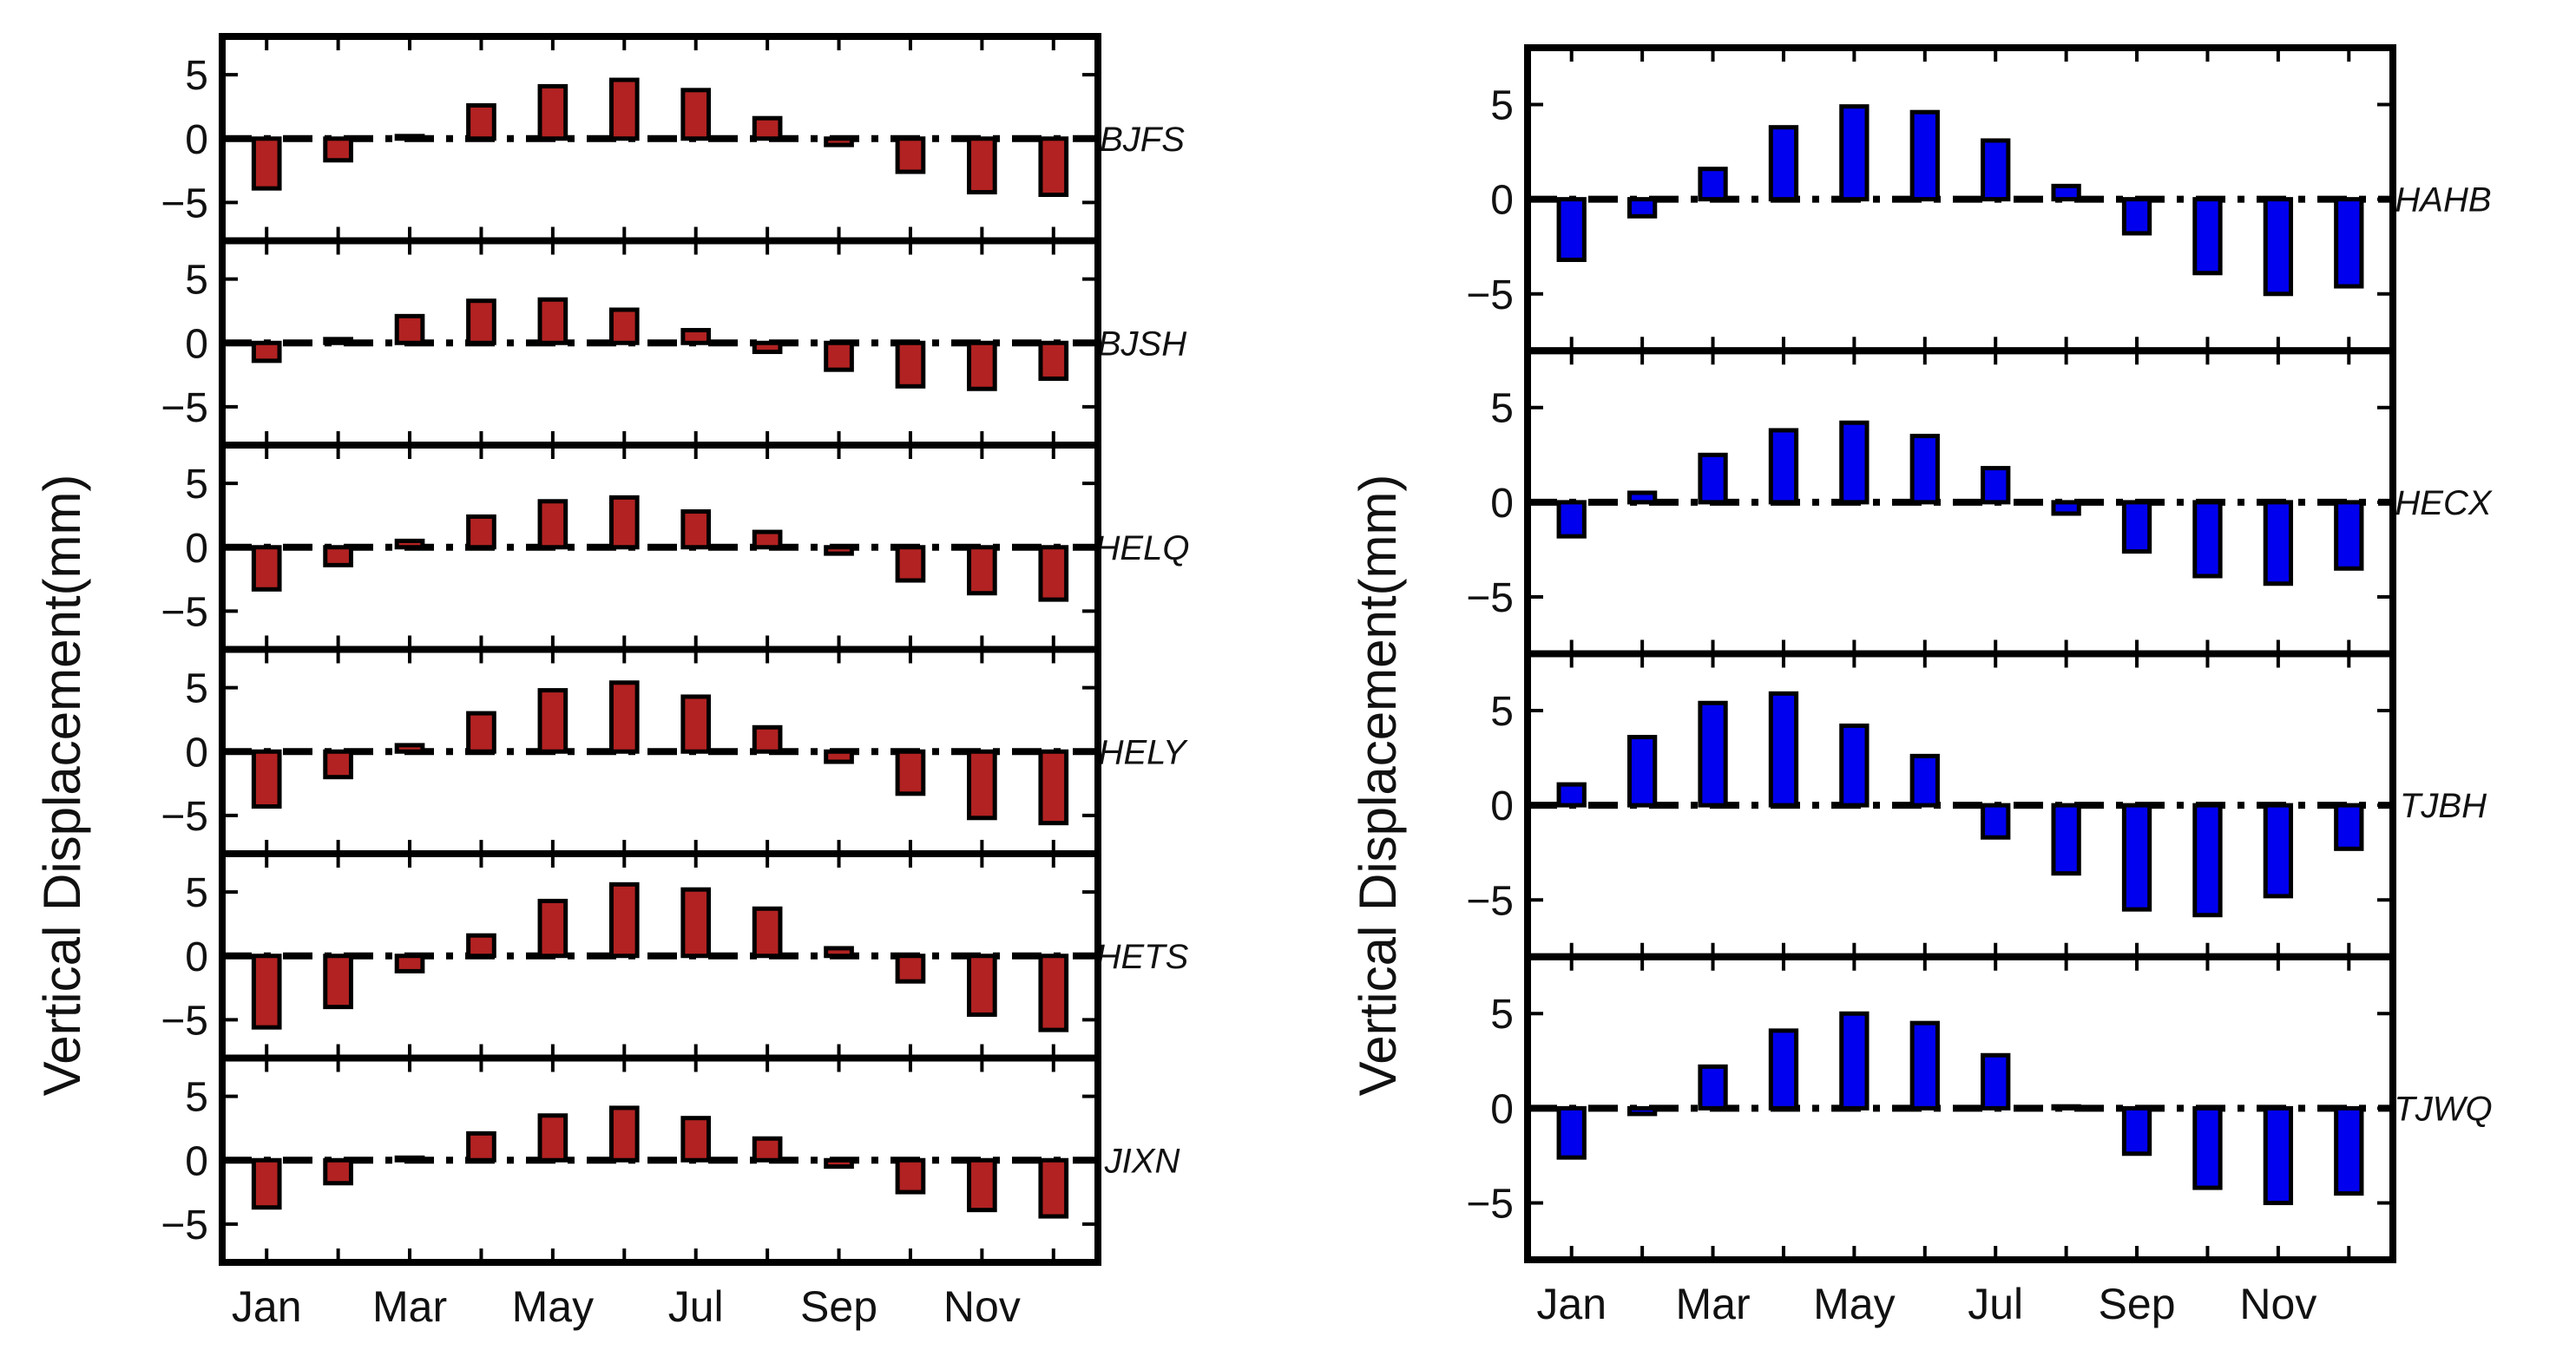 The image size is (2576, 1350). I want to click on station-label: HELY, so click(1144, 752).